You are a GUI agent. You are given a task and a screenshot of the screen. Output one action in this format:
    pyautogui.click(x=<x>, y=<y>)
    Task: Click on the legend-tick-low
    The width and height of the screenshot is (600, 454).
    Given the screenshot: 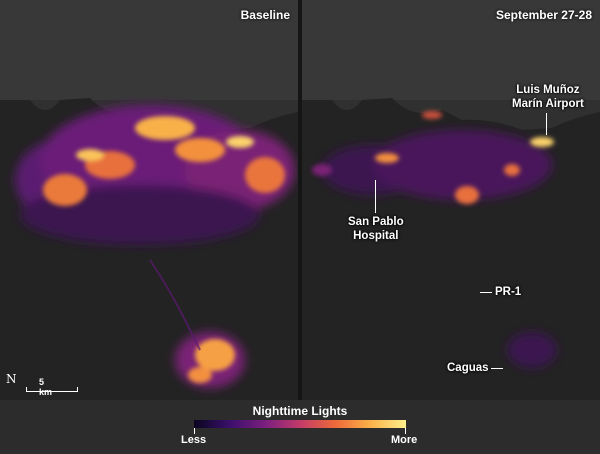 What is the action you would take?
    pyautogui.click(x=194, y=431)
    